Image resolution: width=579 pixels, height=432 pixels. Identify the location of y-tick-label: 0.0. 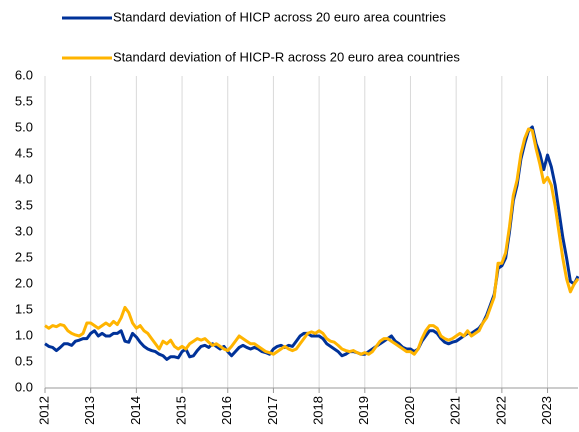
(24, 386).